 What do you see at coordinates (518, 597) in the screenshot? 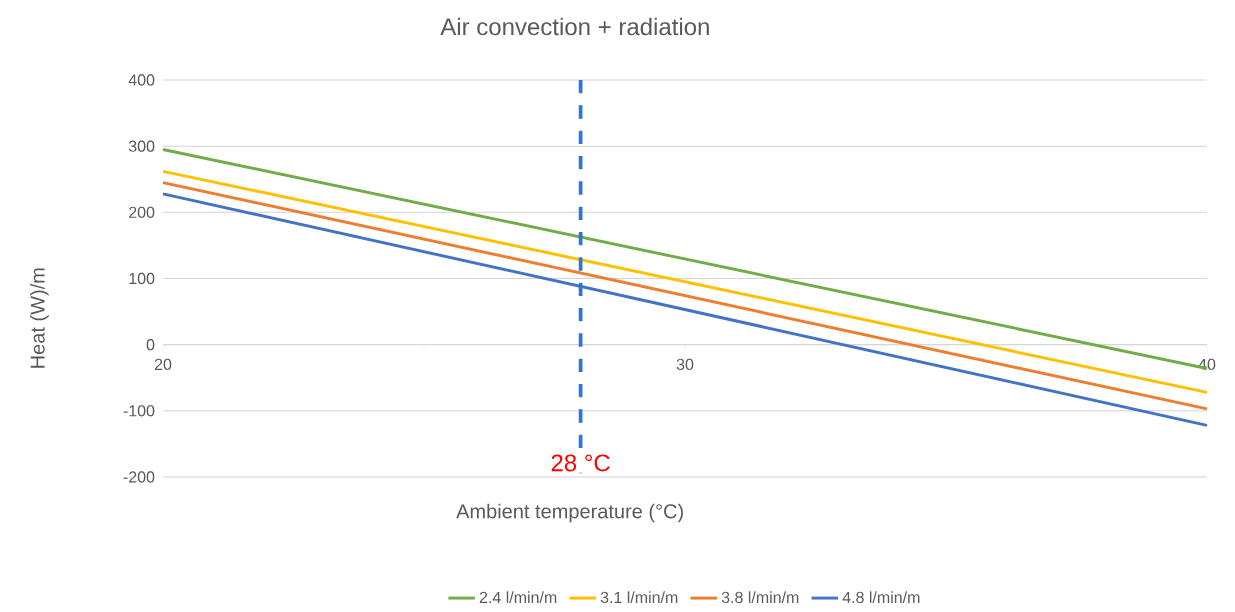
I see `legend-label: 2.4 l/min/m` at bounding box center [518, 597].